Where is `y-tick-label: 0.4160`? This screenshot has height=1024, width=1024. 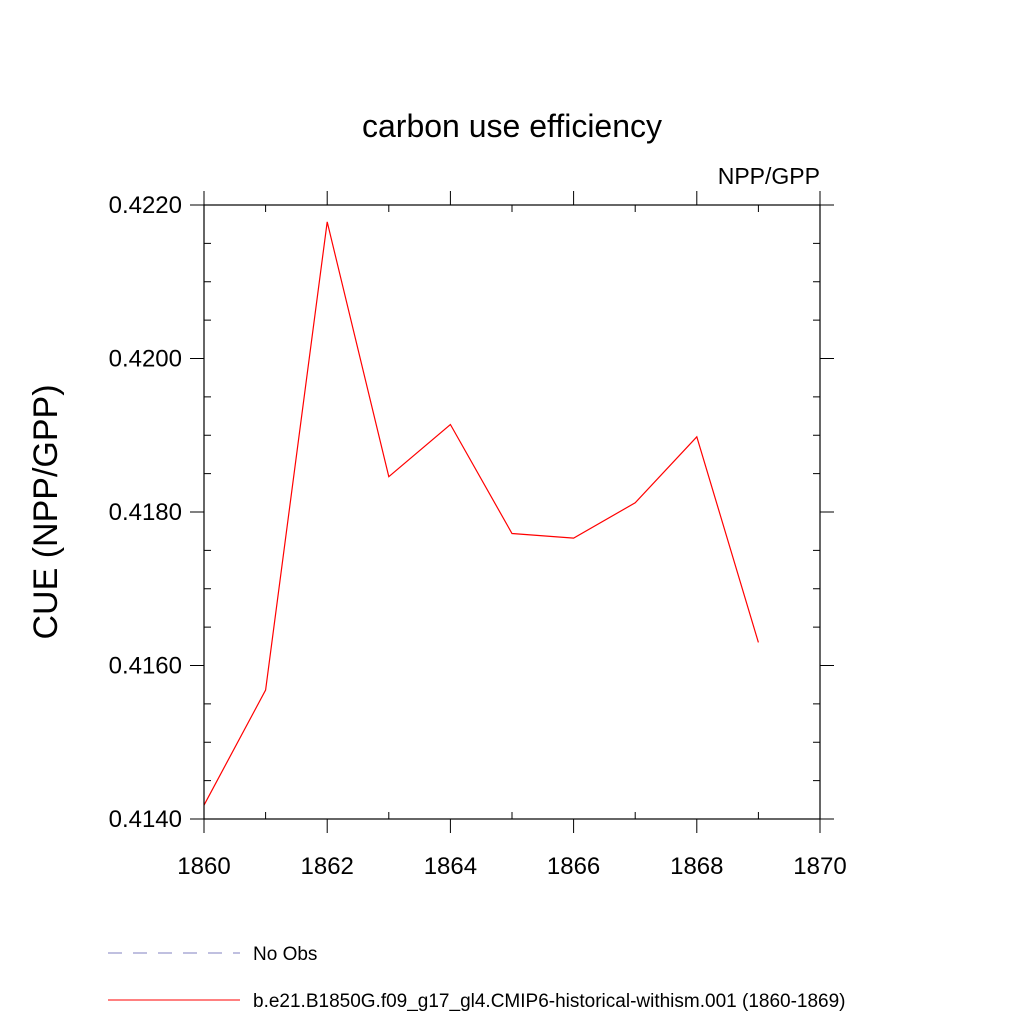 y-tick-label: 0.4160 is located at coordinates (145, 666).